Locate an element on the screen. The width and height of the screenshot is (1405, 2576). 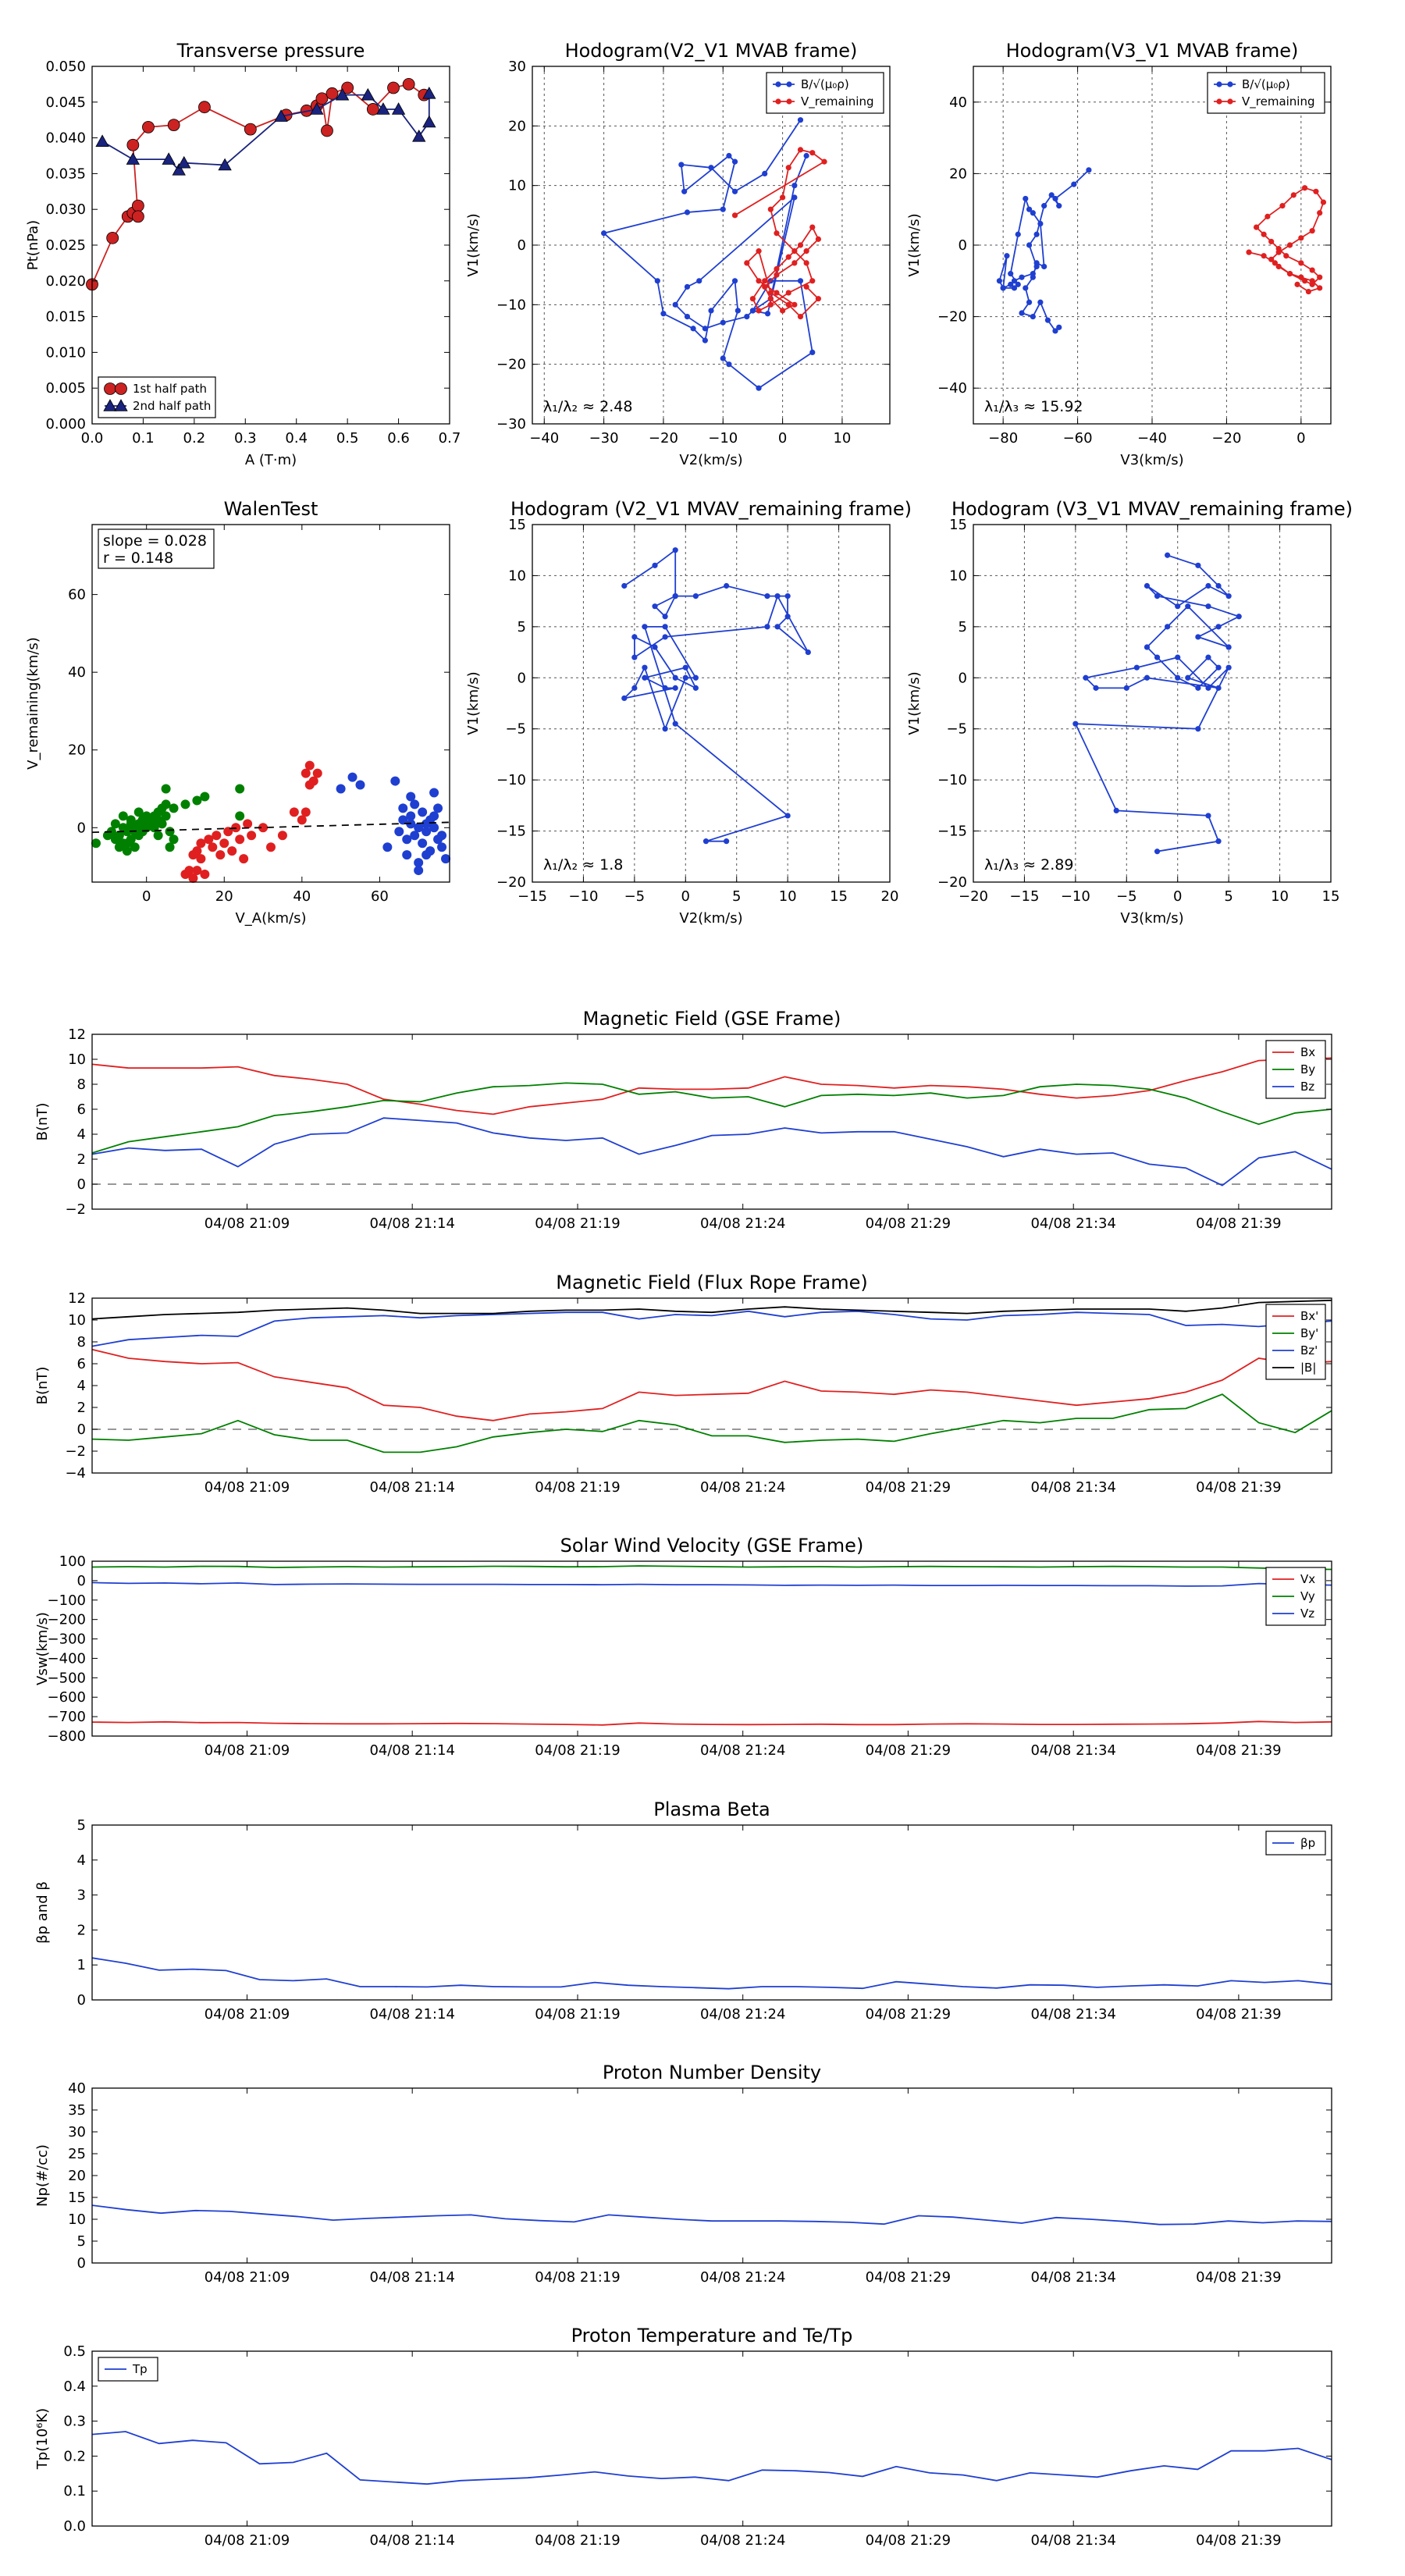
y-tick-label: 25 is located at coordinates (77, 2154).